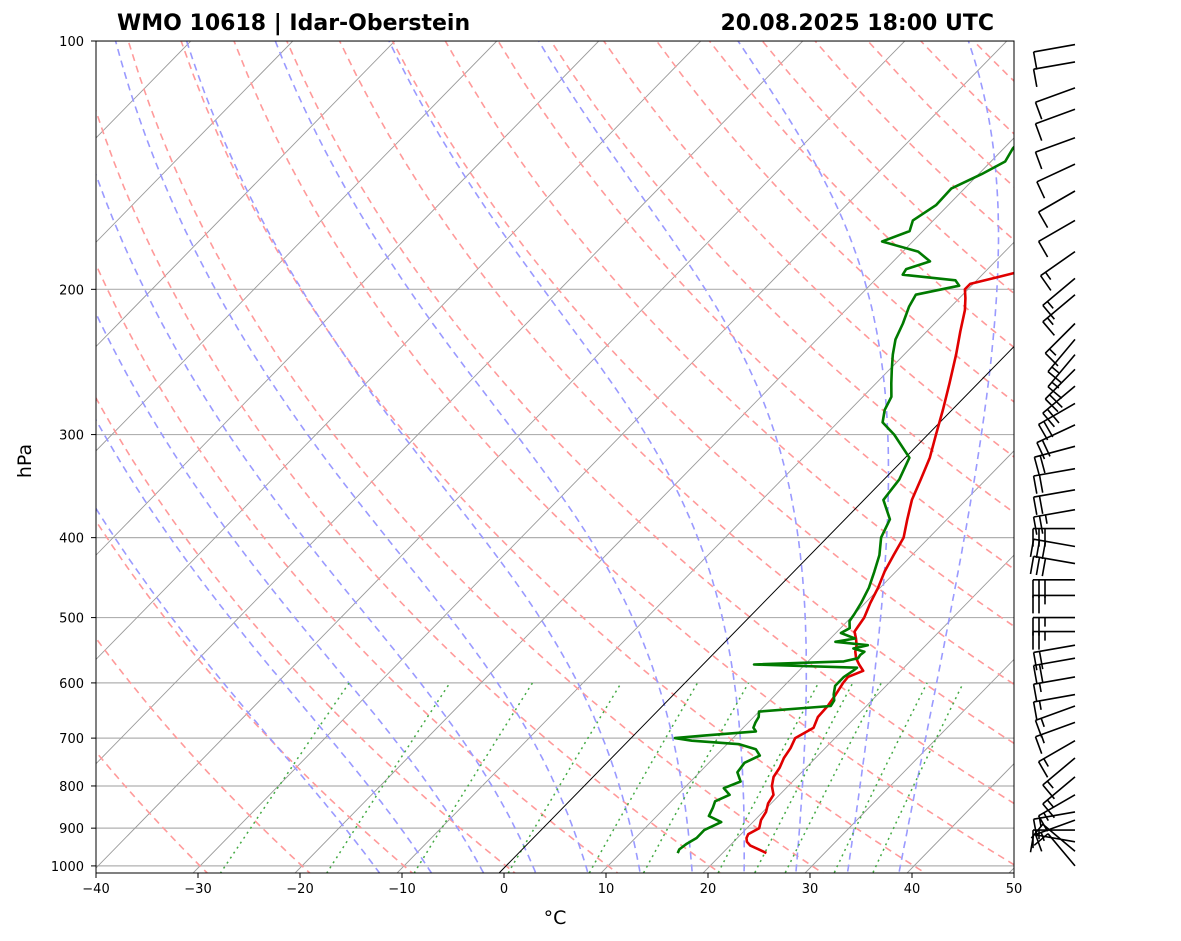 The image size is (1181, 941). Describe the element at coordinates (857, 23) in the screenshot. I see `chart-title-datetime: 20.08.2025 18:00 UTC` at that location.